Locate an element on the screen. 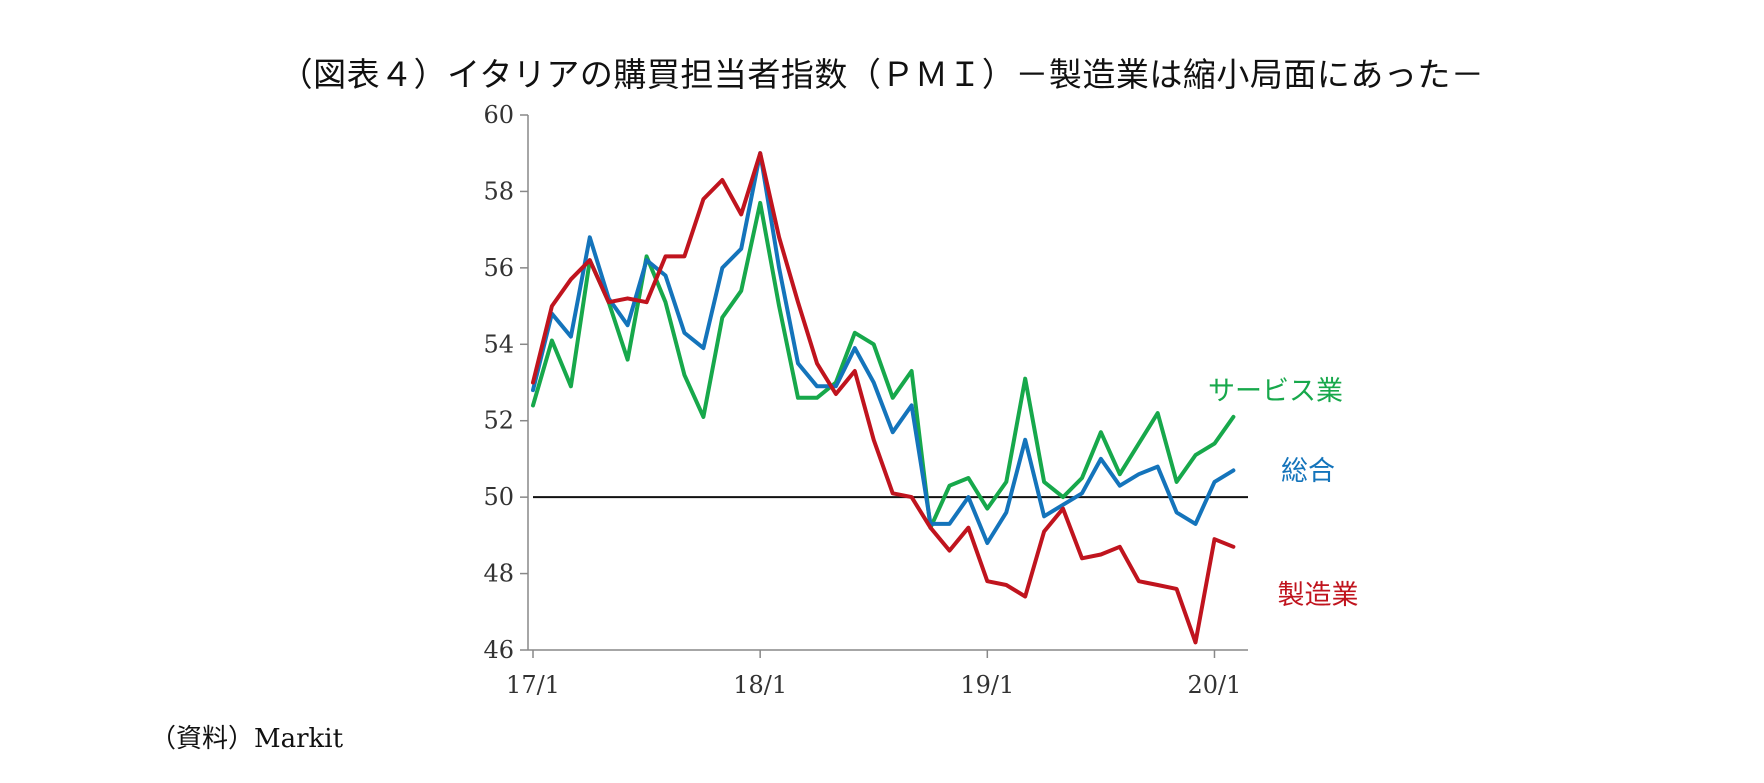  x-tick-label: 17/1 is located at coordinates (533, 685).